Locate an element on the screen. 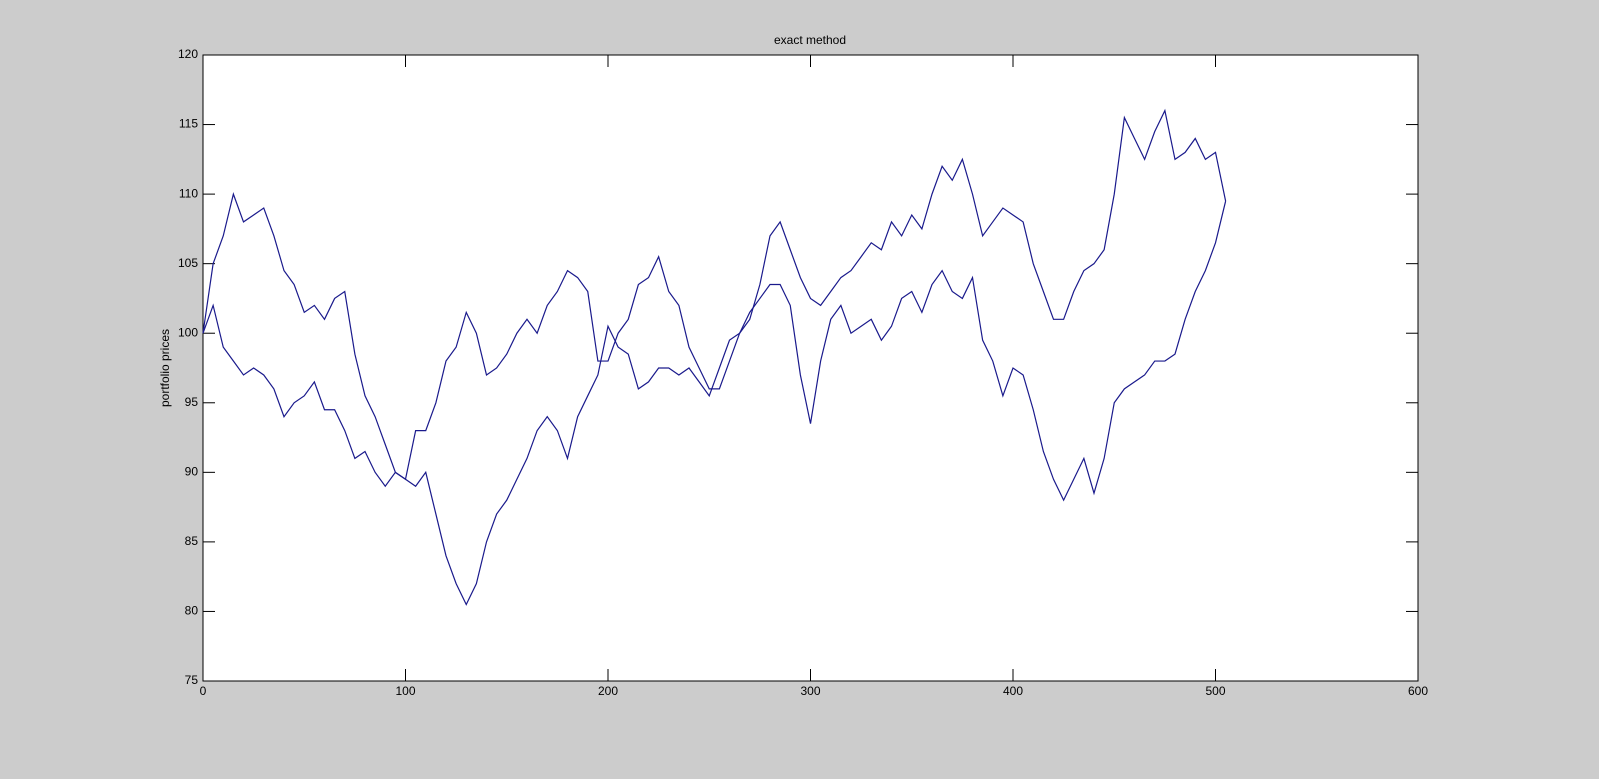  y-axis-label: portfolio prices is located at coordinates (165, 368).